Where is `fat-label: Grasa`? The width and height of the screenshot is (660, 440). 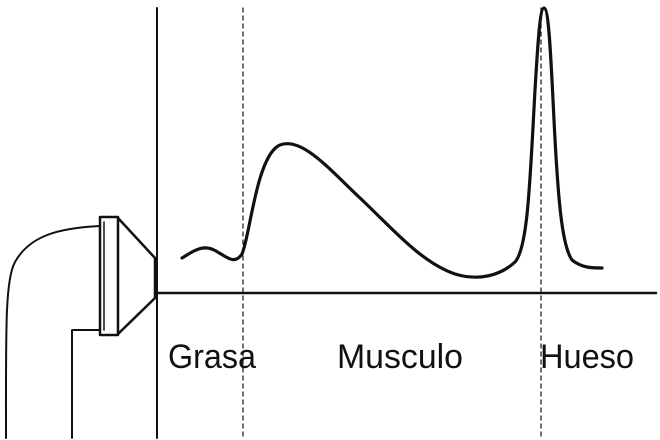
fat-label: Grasa is located at coordinates (212, 357).